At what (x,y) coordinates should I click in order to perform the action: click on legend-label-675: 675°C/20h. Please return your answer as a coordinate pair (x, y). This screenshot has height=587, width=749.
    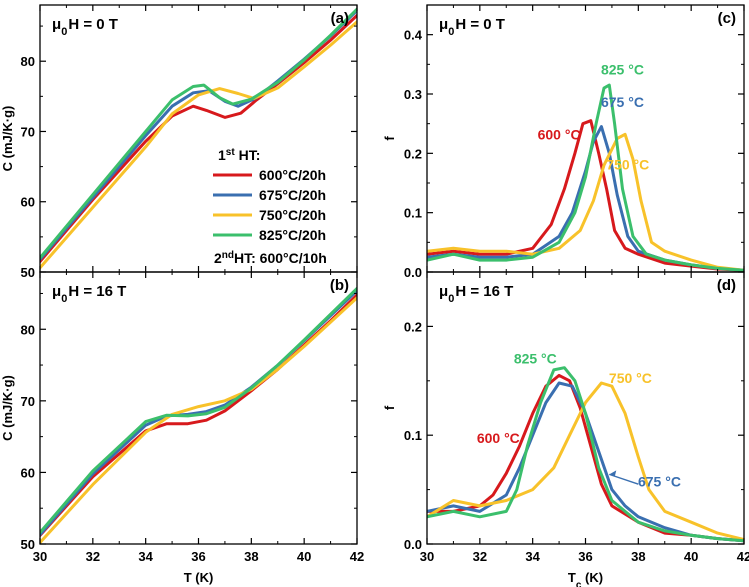
    Looking at the image, I should click on (292, 195).